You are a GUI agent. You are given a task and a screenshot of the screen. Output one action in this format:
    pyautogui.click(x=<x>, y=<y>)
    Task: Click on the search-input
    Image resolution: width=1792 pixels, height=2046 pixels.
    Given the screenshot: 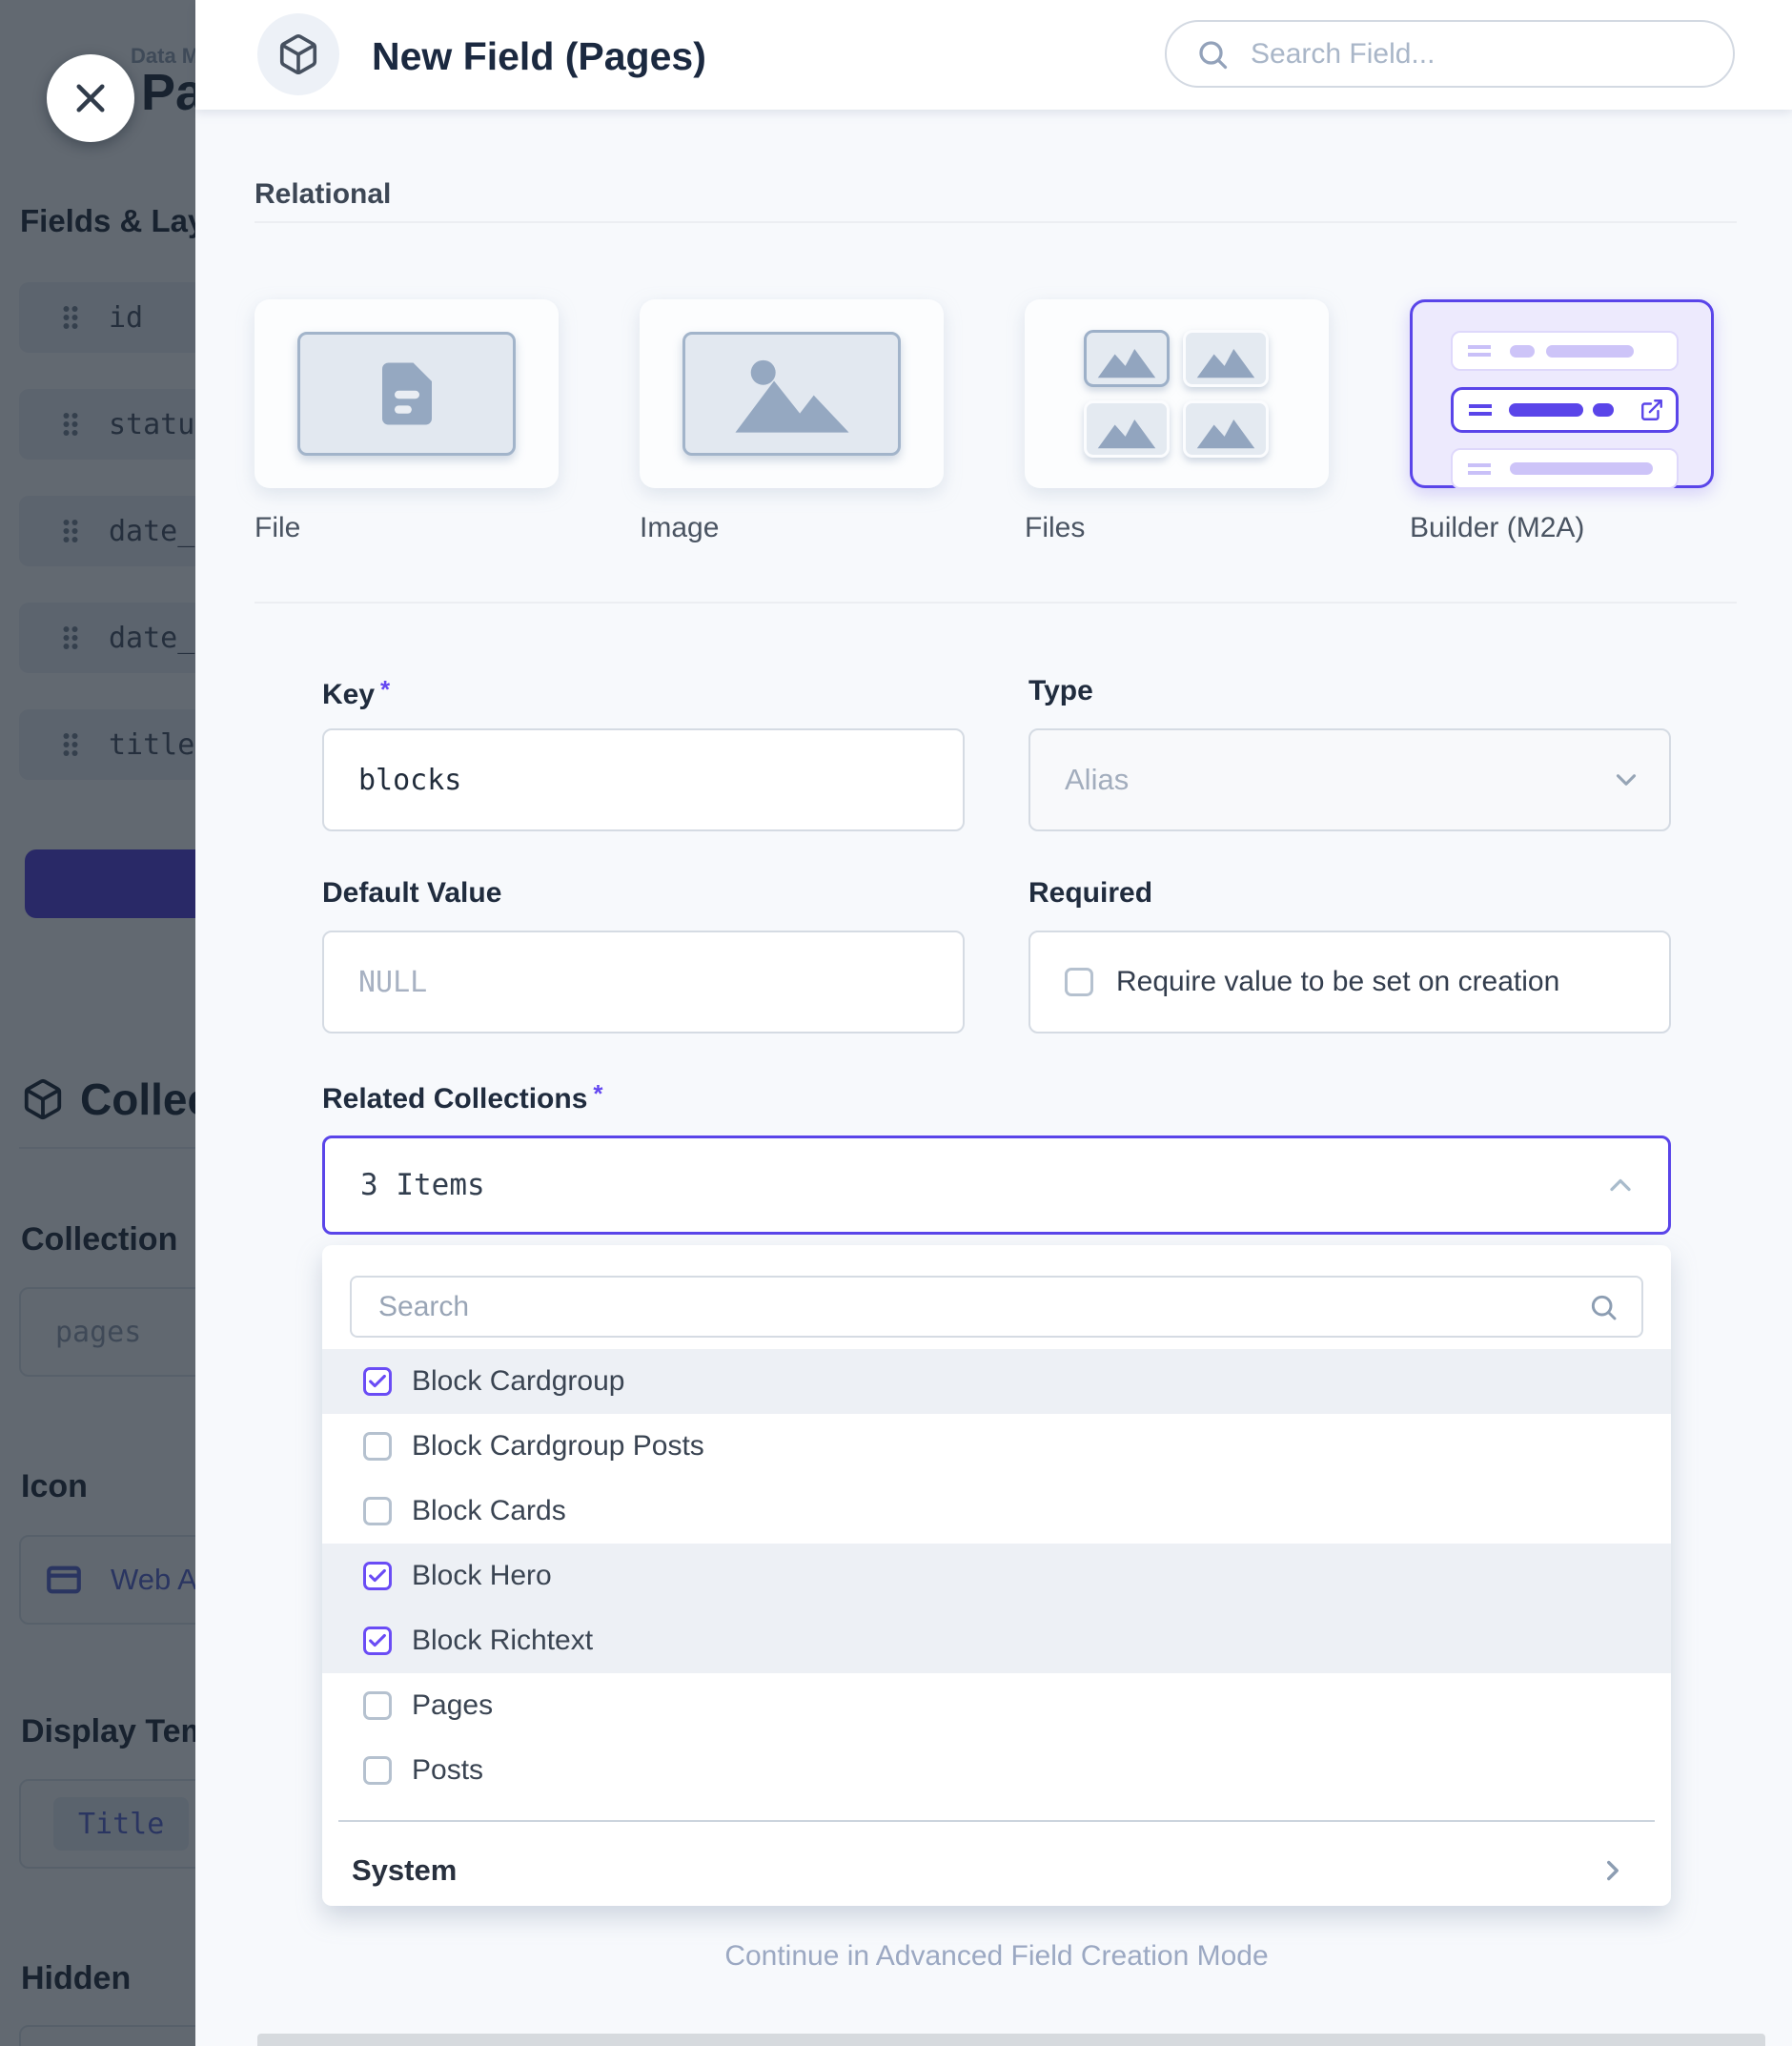 What is the action you would take?
    pyautogui.click(x=1470, y=54)
    